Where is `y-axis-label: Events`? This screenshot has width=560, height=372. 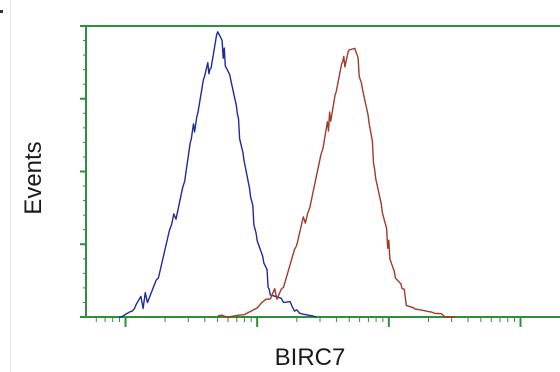
y-axis-label: Events is located at coordinates (33, 178).